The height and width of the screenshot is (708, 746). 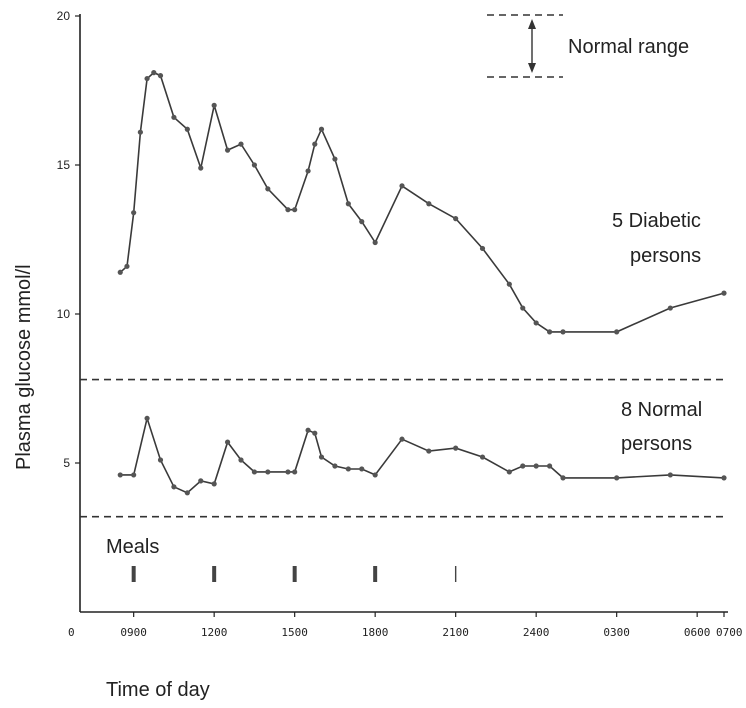 What do you see at coordinates (375, 632) in the screenshot?
I see `x-tick-label: 1800` at bounding box center [375, 632].